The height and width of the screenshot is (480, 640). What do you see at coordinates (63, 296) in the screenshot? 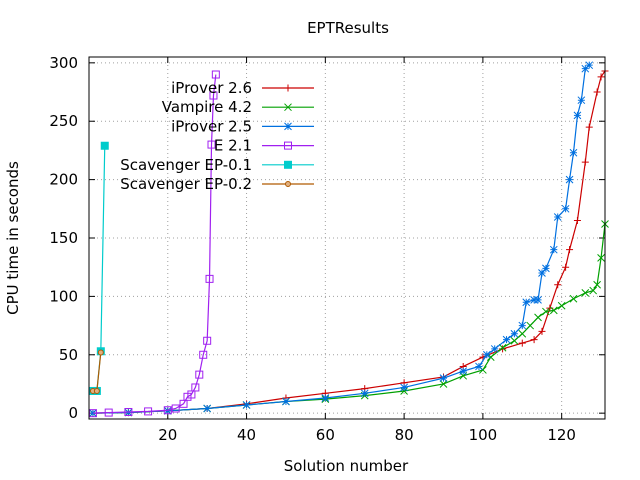
I see `y-tick-label: 100` at bounding box center [63, 296].